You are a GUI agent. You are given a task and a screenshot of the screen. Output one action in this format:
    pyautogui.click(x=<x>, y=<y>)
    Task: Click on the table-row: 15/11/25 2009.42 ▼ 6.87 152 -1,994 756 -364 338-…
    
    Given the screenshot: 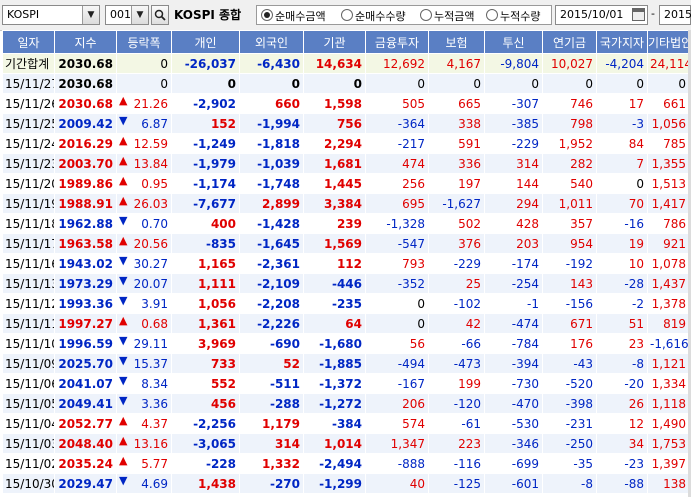 What is the action you would take?
    pyautogui.click(x=346, y=123)
    